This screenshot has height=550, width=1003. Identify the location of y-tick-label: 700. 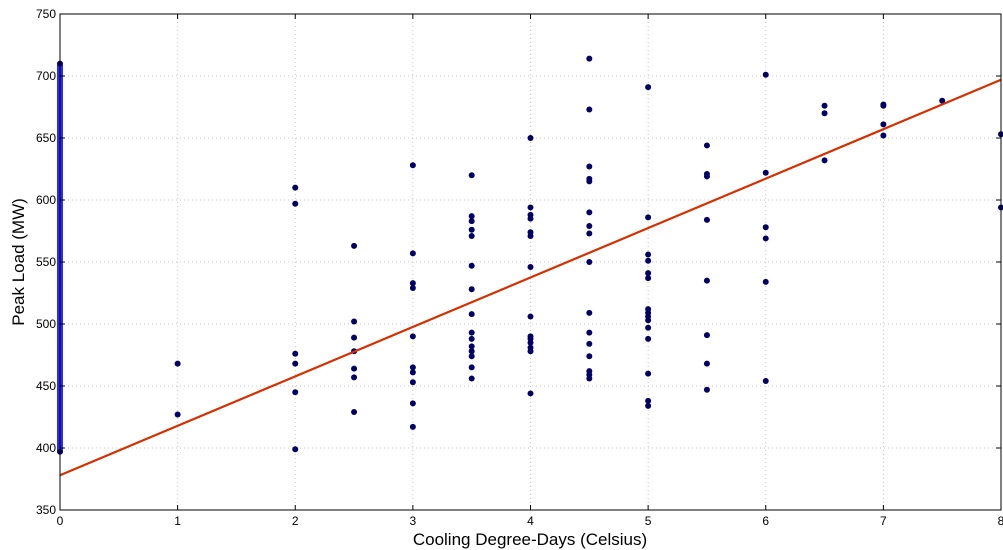
(46, 76).